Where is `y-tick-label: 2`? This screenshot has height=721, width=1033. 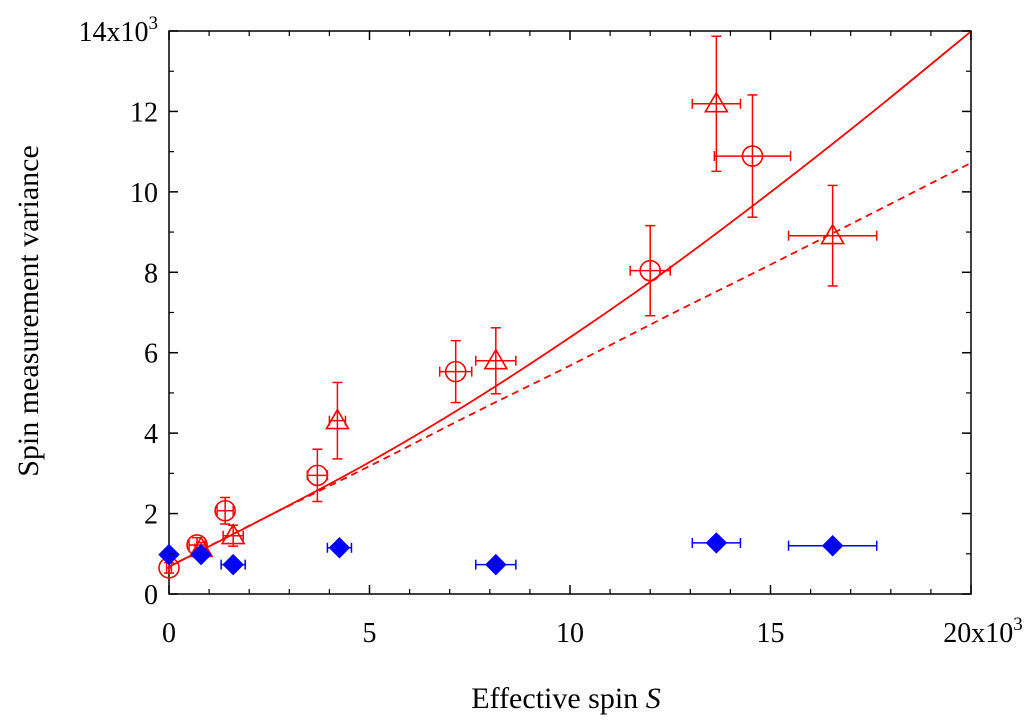
y-tick-label: 2 is located at coordinates (151, 515).